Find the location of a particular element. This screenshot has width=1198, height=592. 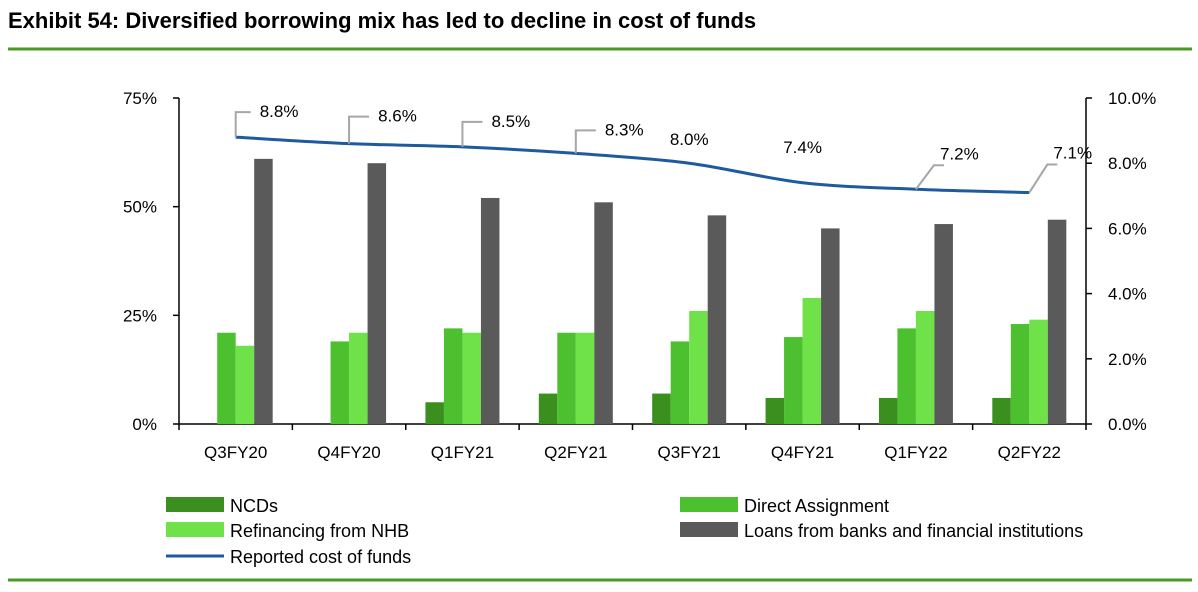

left-axis-tick-label: 25% is located at coordinates (140, 315).